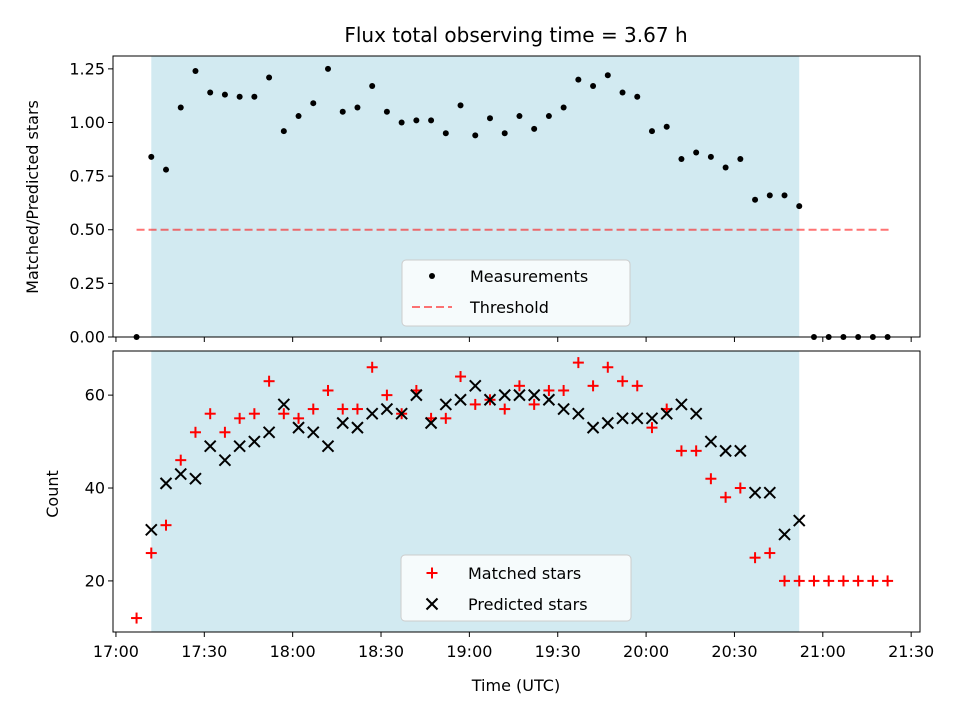  Describe the element at coordinates (509, 307) in the screenshot. I see `legend-threshold-label: Threshold` at that location.